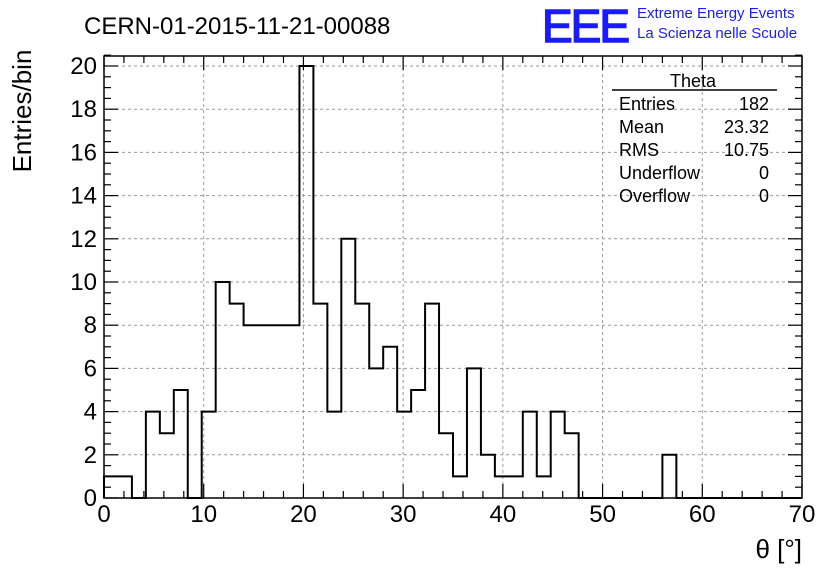 The height and width of the screenshot is (577, 836). I want to click on stats-row-label: Overflow, so click(655, 196).